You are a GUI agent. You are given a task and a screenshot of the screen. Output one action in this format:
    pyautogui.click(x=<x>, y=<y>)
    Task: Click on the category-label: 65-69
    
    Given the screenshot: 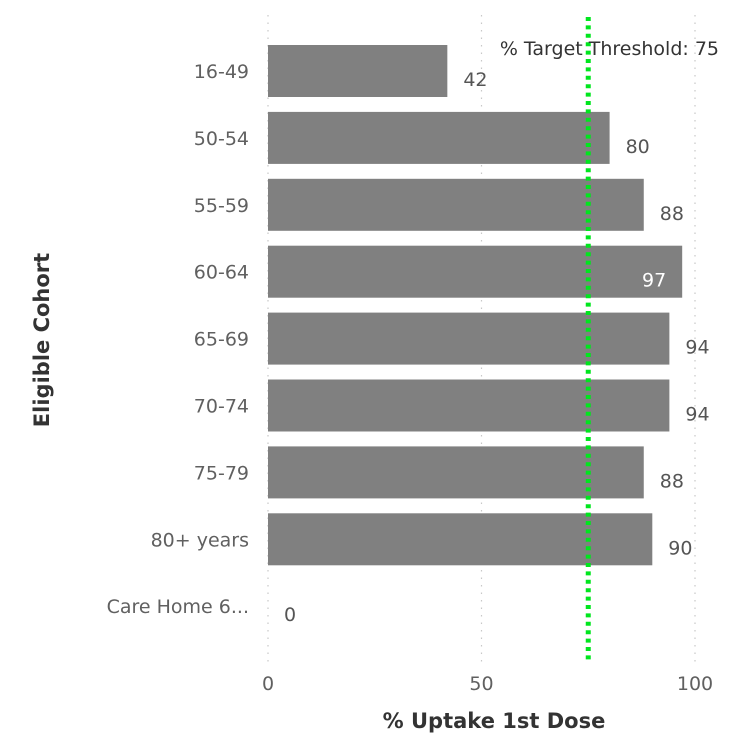 What is the action you would take?
    pyautogui.click(x=221, y=340)
    